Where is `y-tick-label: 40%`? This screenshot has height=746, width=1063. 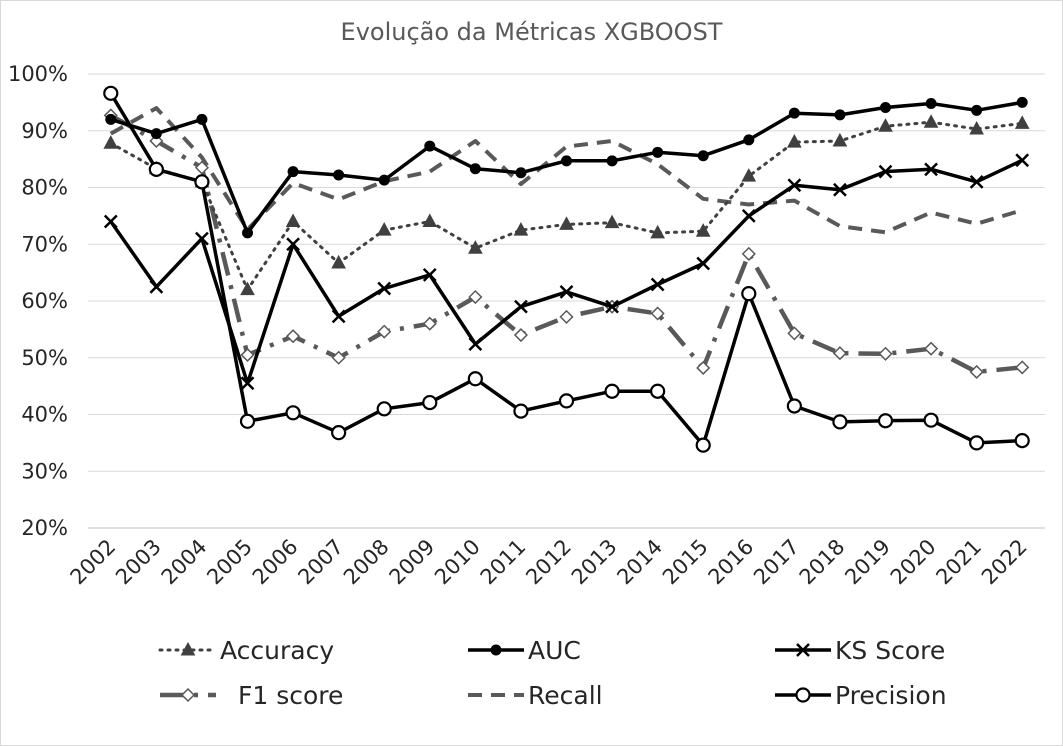
y-tick-label: 40% is located at coordinates (44, 415).